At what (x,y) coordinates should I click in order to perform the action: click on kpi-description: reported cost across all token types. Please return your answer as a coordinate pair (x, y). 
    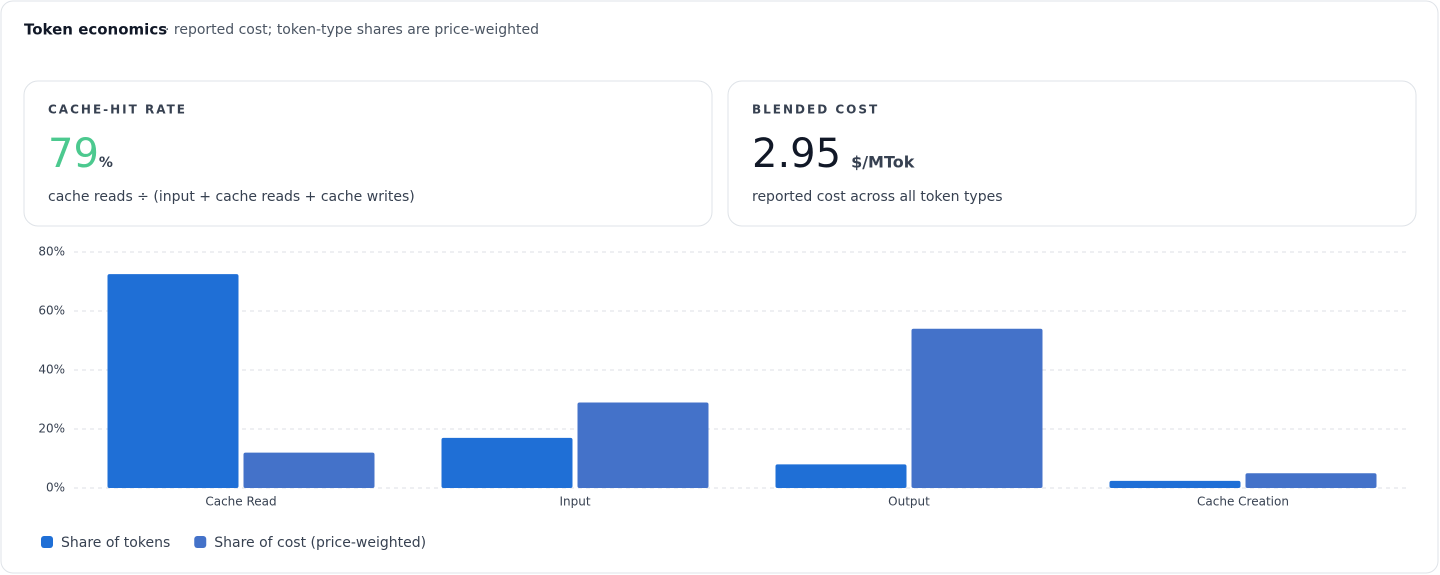
    Looking at the image, I should click on (877, 197).